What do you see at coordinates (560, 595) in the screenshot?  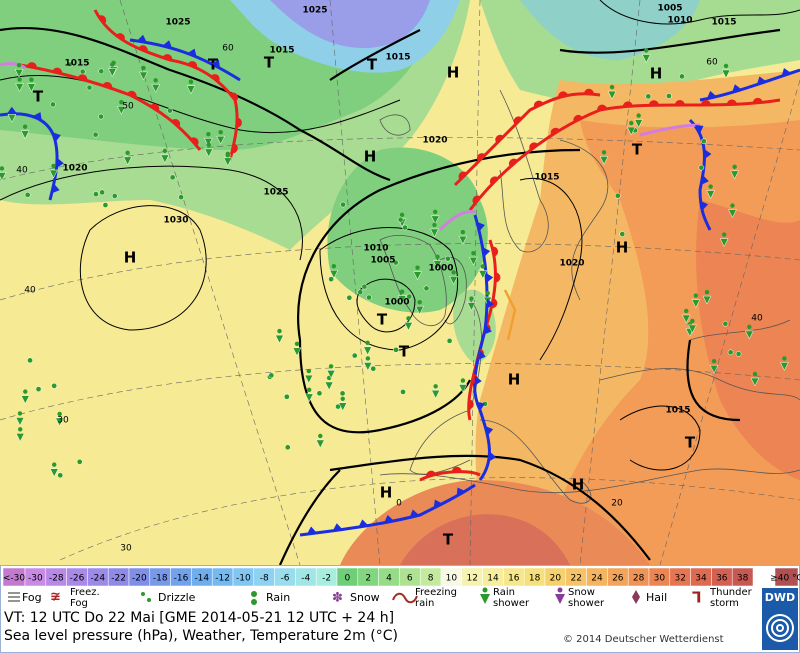 I see `icon-snow-shower` at bounding box center [560, 595].